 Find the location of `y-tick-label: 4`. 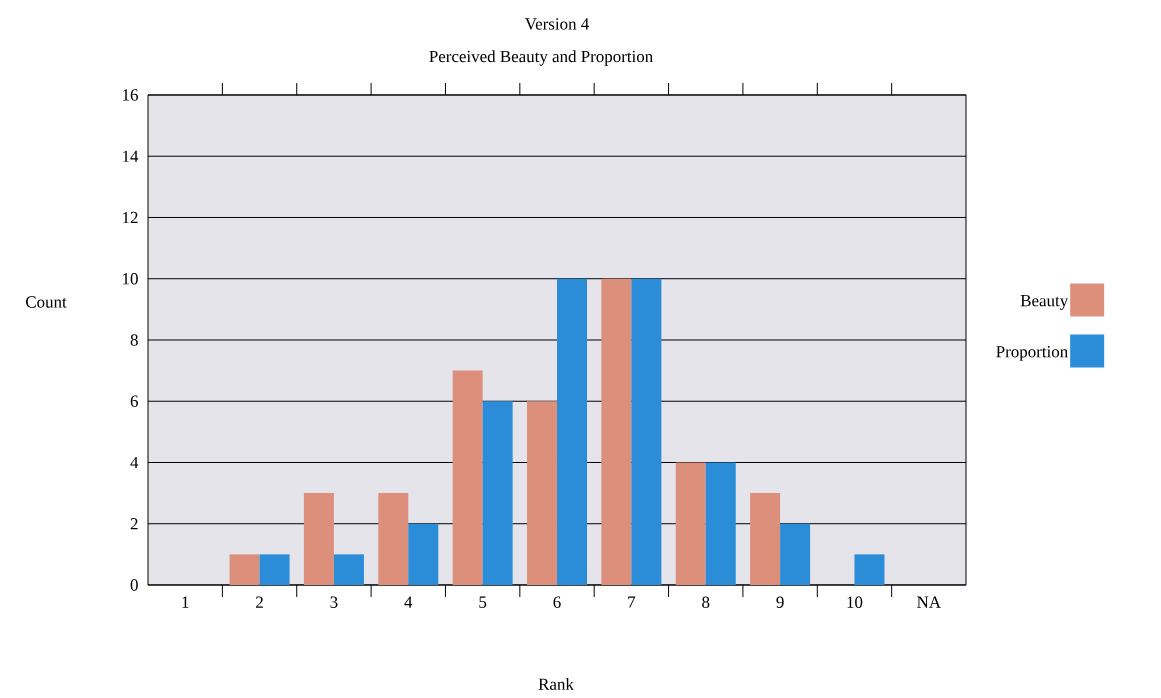

y-tick-label: 4 is located at coordinates (134, 462).